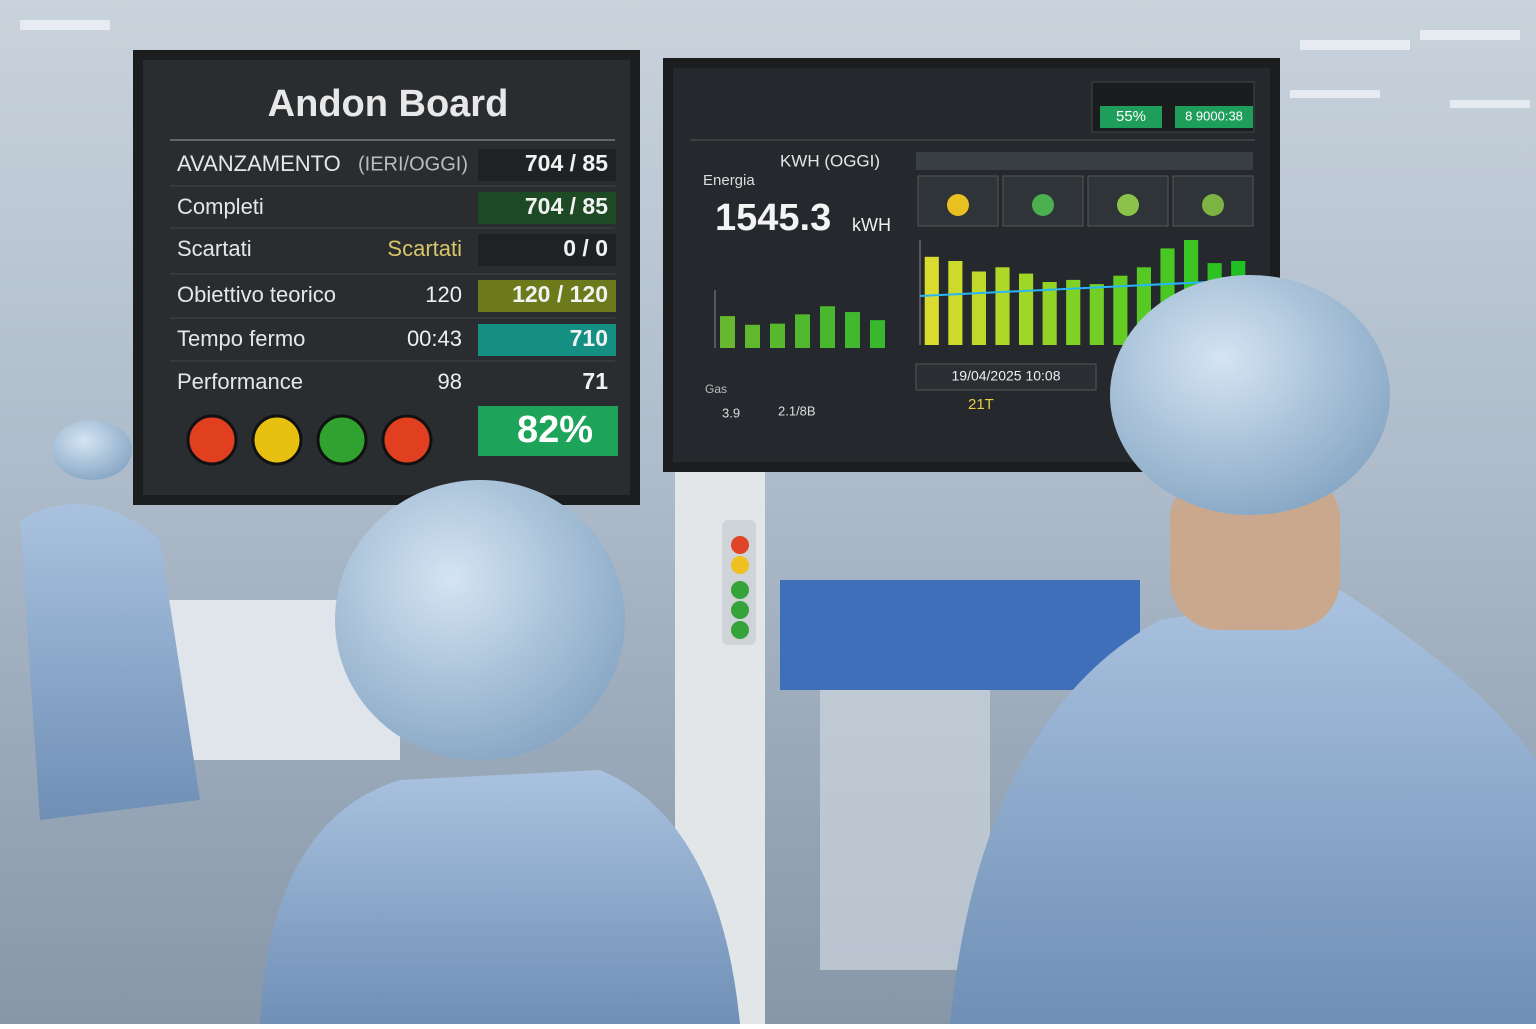 This screenshot has height=1029, width=1536. I want to click on badge-value: 55%, so click(1131, 116).